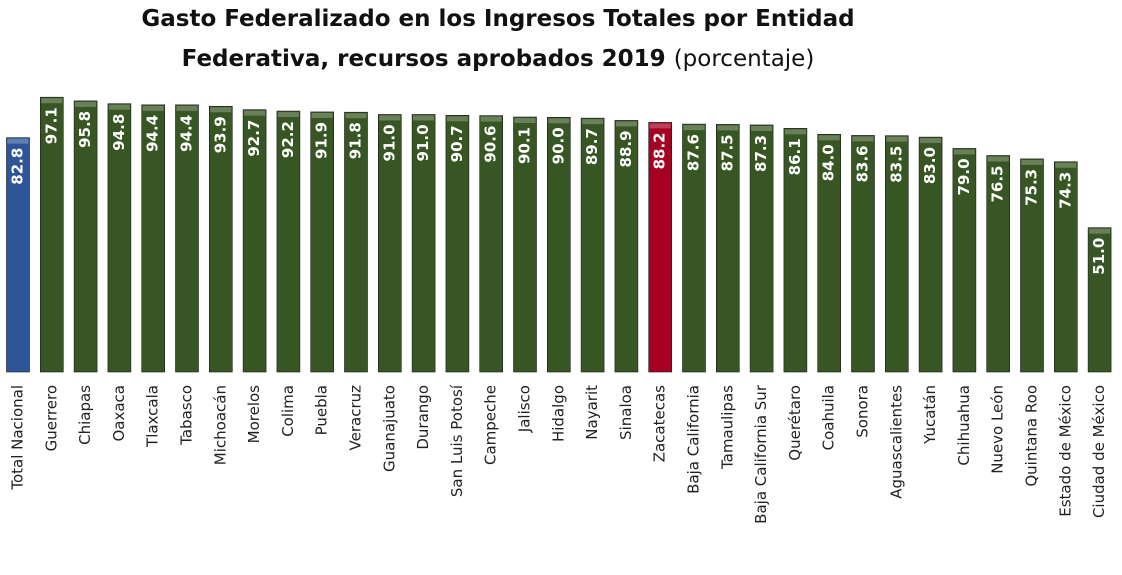 This screenshot has width=1122, height=575. What do you see at coordinates (153, 416) in the screenshot?
I see `x-tick-label: Tlaxcala` at bounding box center [153, 416].